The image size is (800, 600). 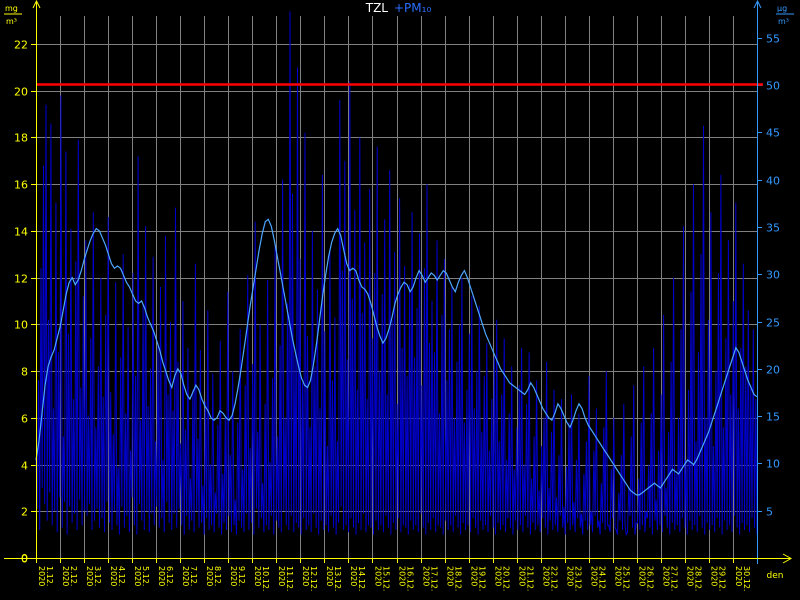 I want to click on x-label-date: 17.12., so click(x=433, y=578).